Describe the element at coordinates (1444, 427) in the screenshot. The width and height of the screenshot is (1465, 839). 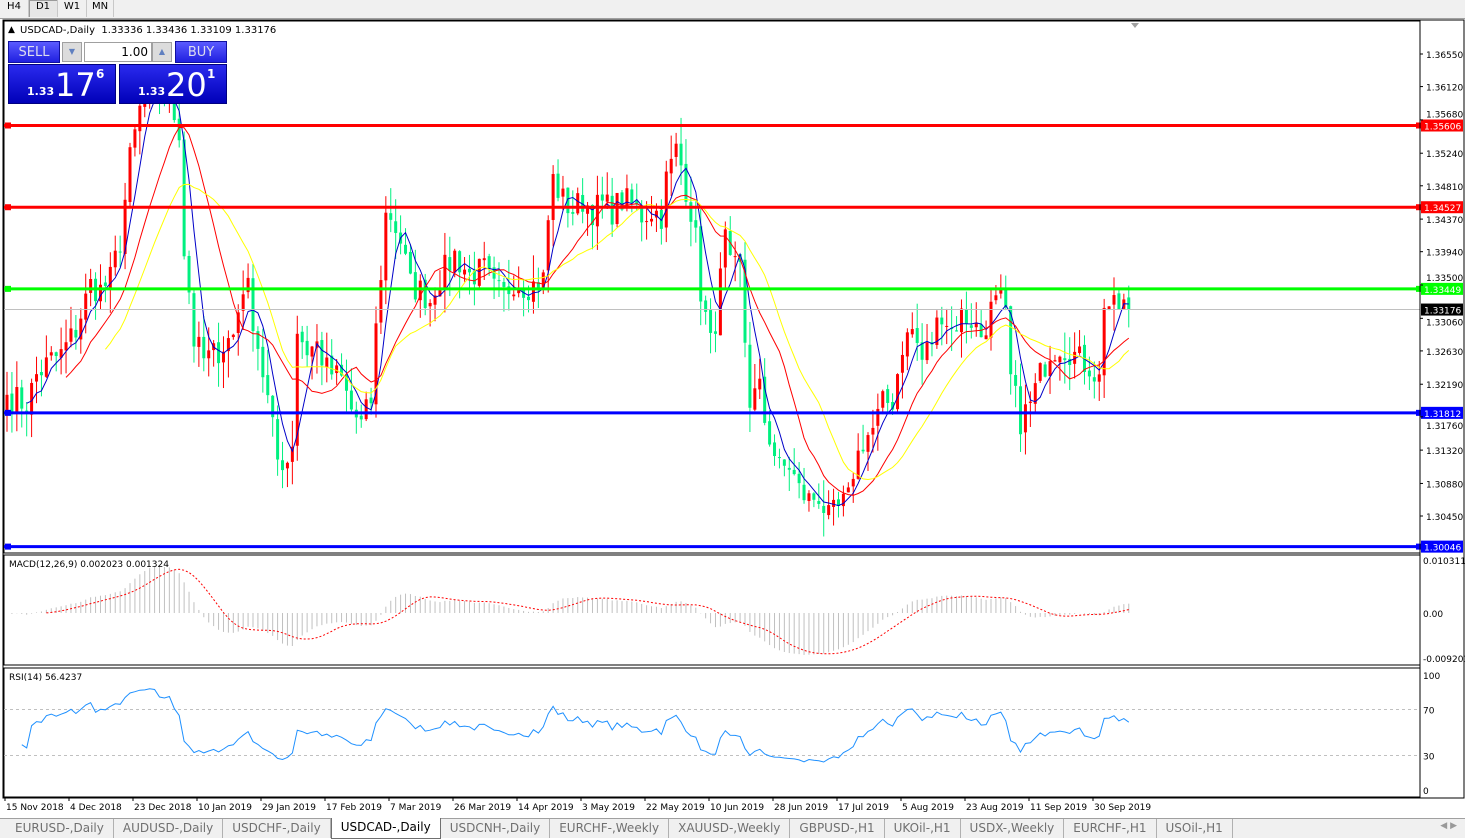
I see `price-axis-label: 1.31760` at that location.